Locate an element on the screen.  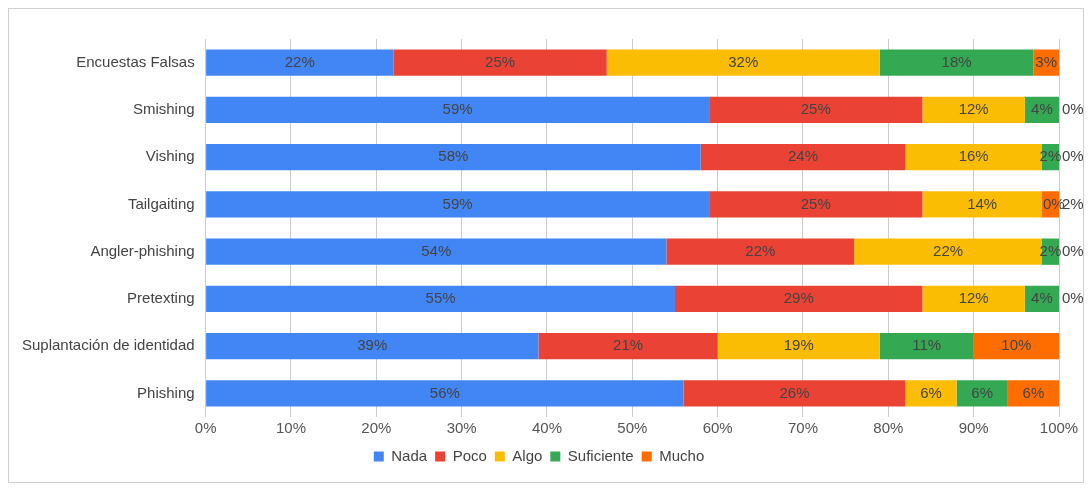
data-label: 55% is located at coordinates (440, 298).